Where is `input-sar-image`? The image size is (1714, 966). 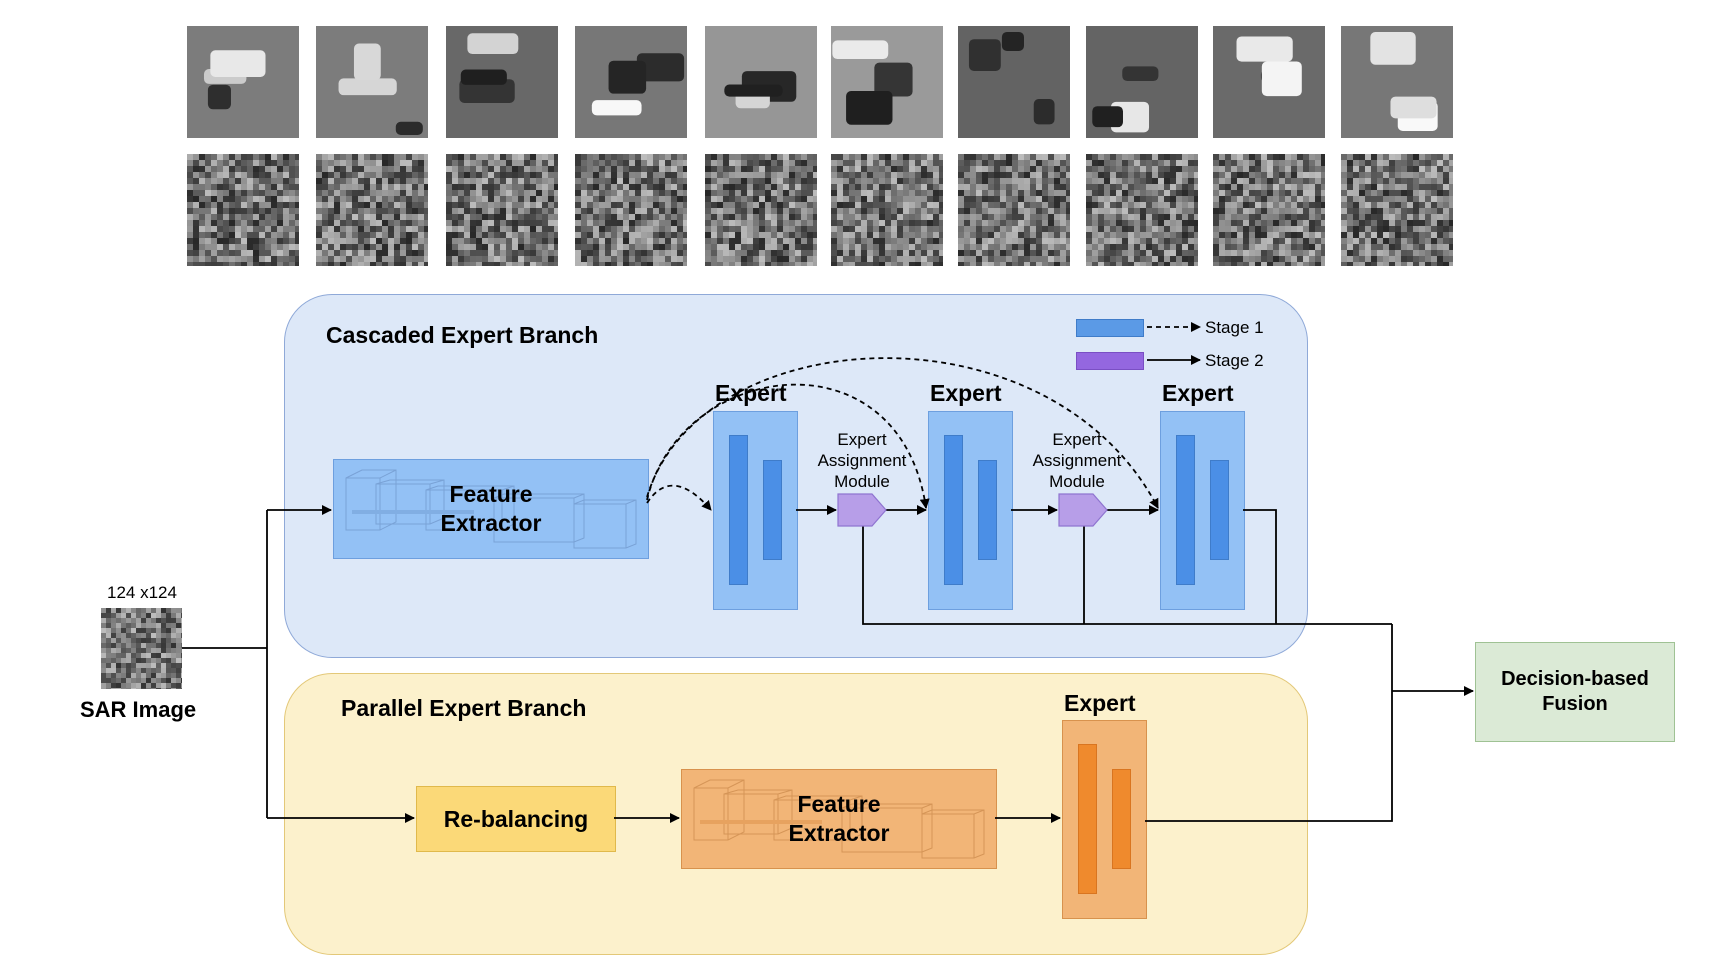
input-sar-image is located at coordinates (141, 648).